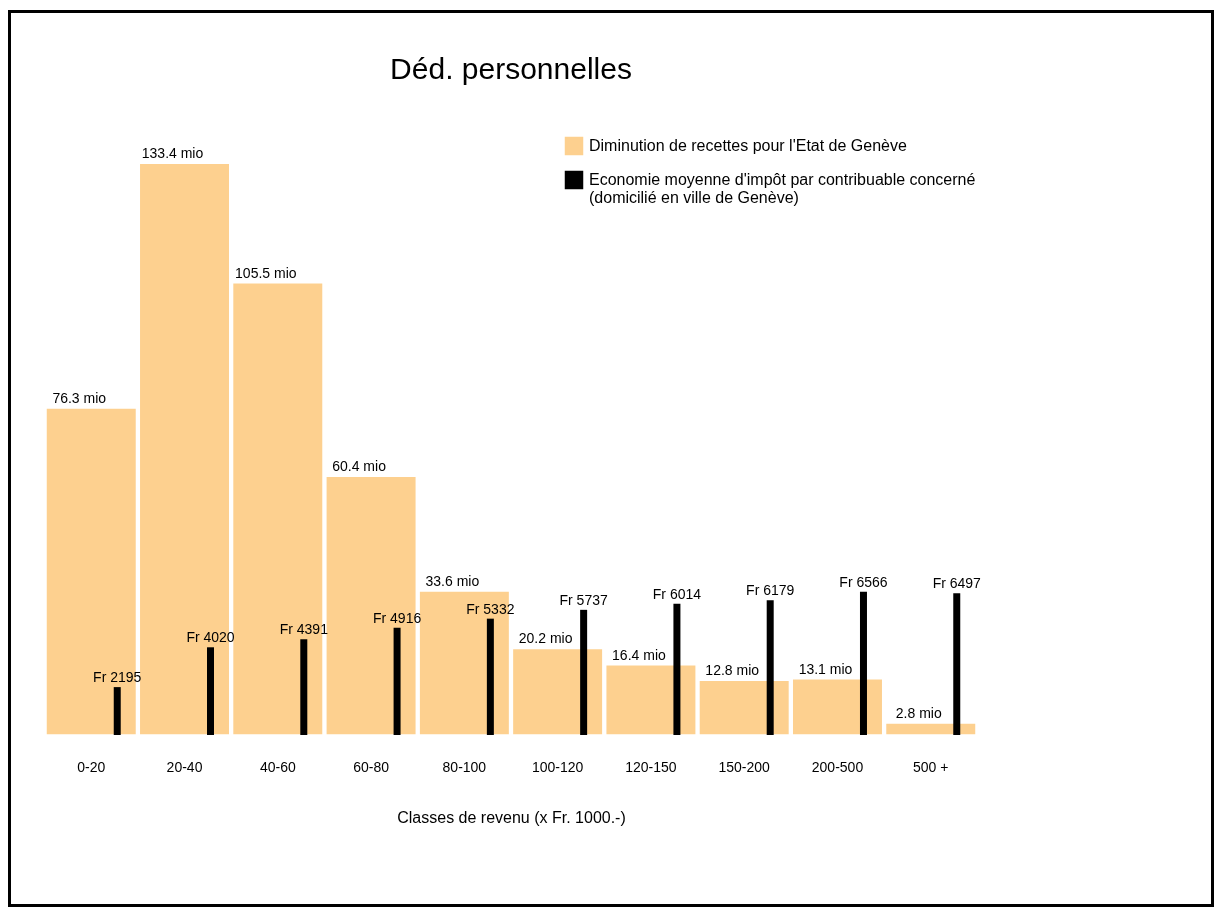 Image resolution: width=1226 pixels, height=907 pixels. Describe the element at coordinates (359, 466) in the screenshot. I see `data-label: 60.4 mio` at that location.